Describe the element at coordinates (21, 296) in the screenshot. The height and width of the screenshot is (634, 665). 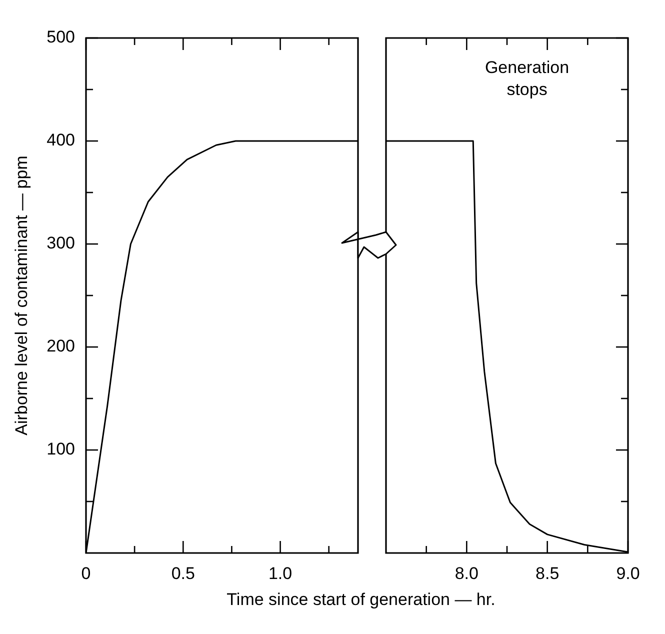
I see `y-axis-title: Airborne level of contaminant — ppm` at that location.